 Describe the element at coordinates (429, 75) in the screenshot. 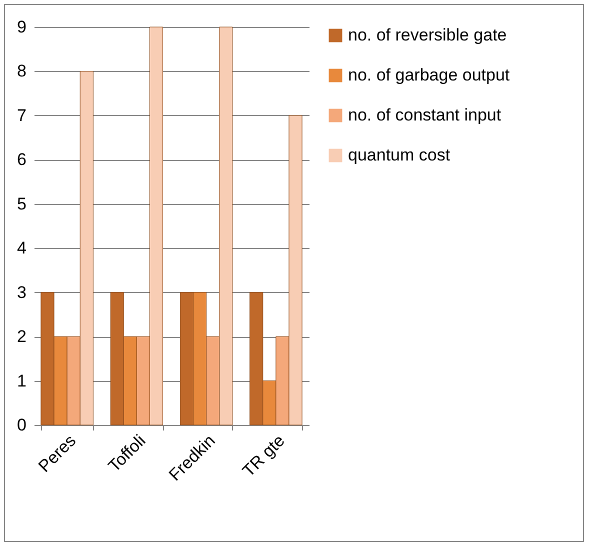

I see `legend-label: no. of garbage output` at that location.